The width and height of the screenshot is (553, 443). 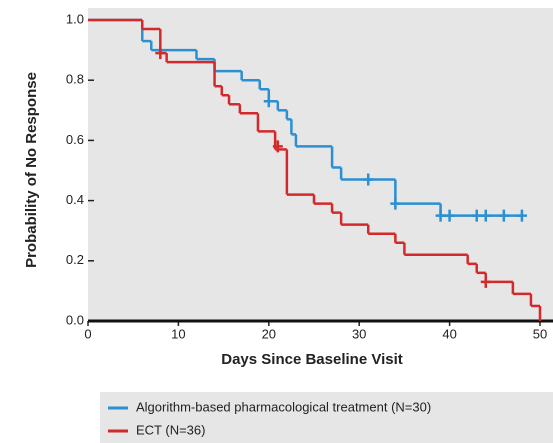 What do you see at coordinates (75, 199) in the screenshot?
I see `y-tick-label: 0.4` at bounding box center [75, 199].